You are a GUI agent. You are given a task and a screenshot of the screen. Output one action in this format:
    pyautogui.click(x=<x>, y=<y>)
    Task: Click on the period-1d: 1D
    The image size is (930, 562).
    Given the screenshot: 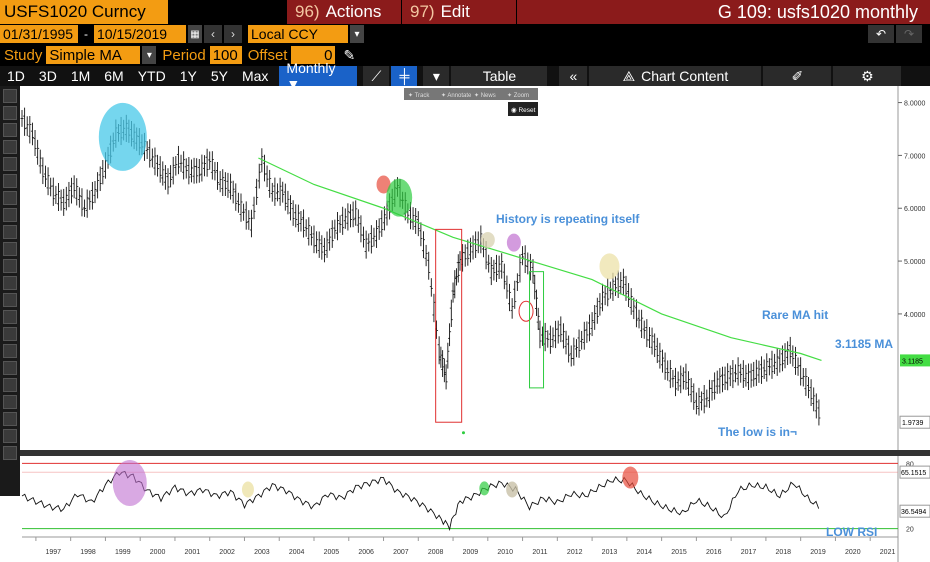 What is the action you would take?
    pyautogui.click(x=16, y=76)
    